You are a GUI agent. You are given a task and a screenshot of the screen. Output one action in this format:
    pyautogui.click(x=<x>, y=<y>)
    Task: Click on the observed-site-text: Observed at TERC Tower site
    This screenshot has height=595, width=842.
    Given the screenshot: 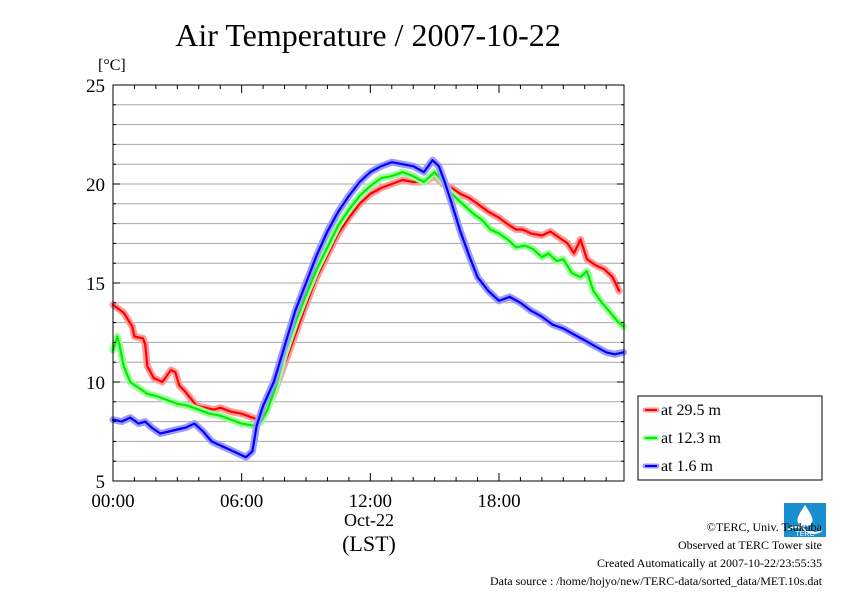 What is the action you would take?
    pyautogui.click(x=750, y=545)
    